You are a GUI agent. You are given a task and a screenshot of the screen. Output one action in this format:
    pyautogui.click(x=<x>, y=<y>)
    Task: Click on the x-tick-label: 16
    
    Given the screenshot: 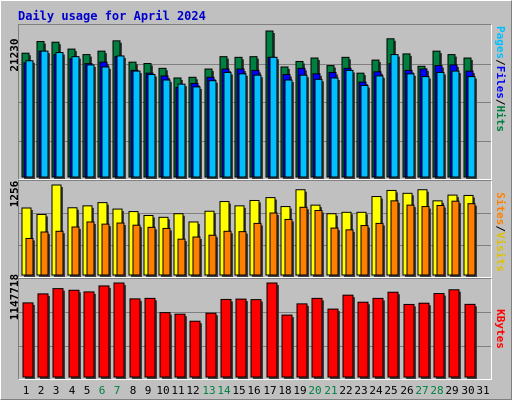 What is the action you would take?
    pyautogui.click(x=253, y=390)
    